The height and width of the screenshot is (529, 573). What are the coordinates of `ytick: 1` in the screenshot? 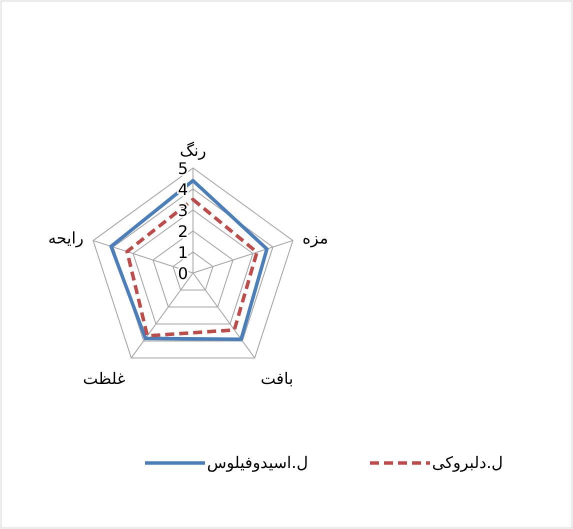 It's located at (183, 252).